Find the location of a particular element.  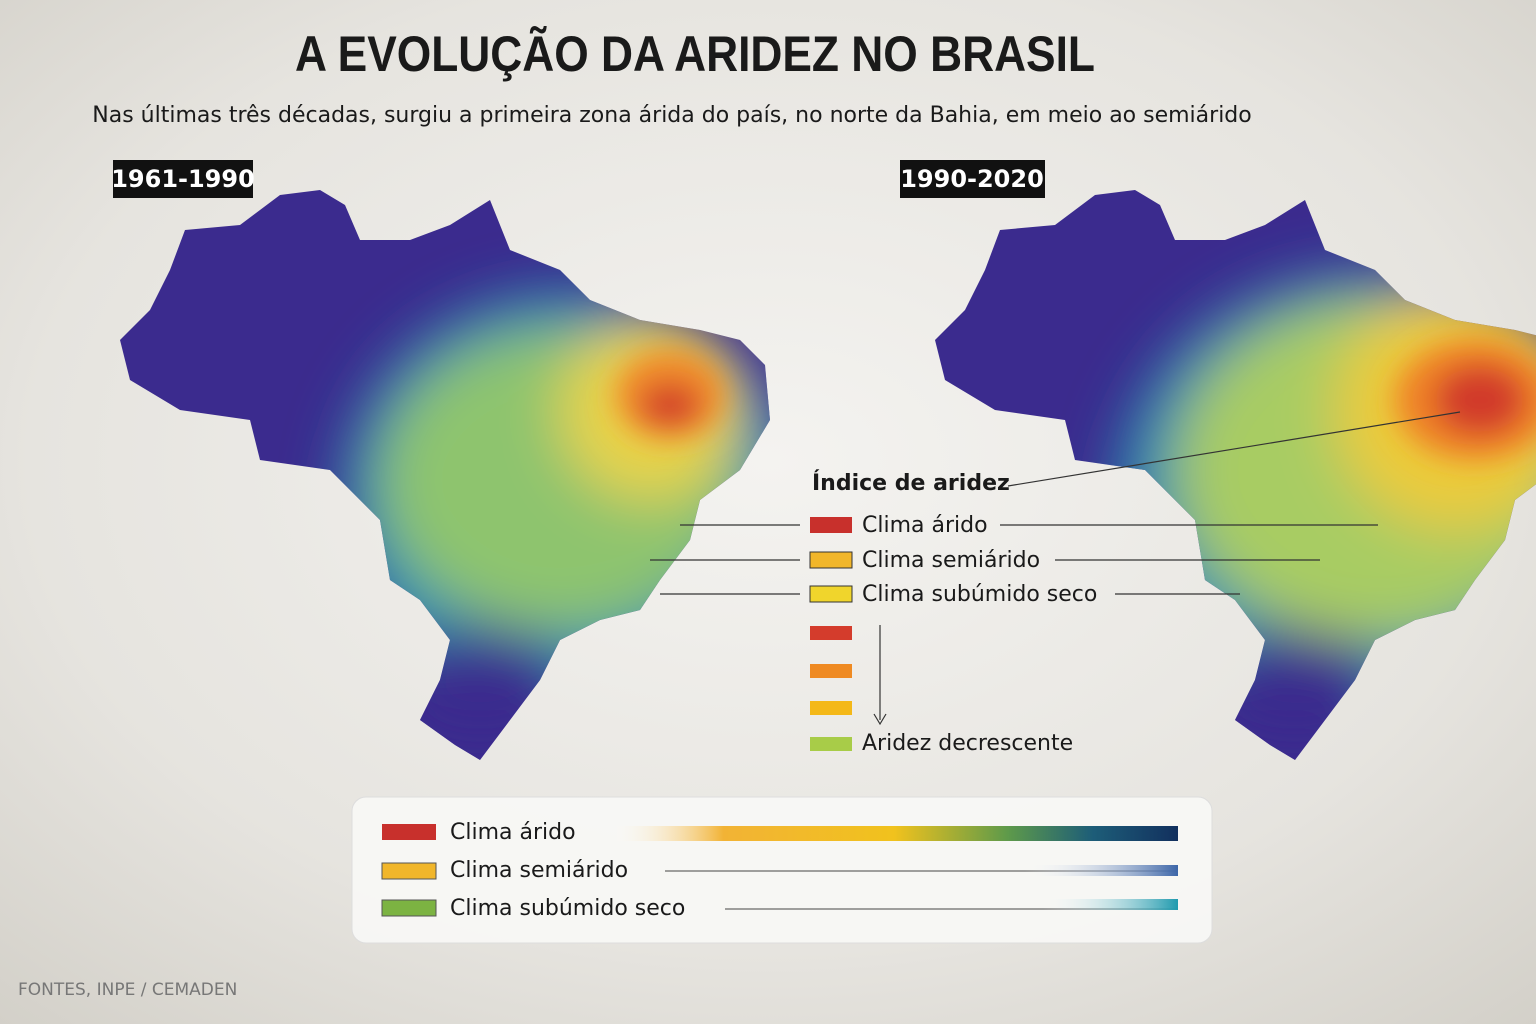

bottom-legend-item: Clima árido is located at coordinates (513, 832).